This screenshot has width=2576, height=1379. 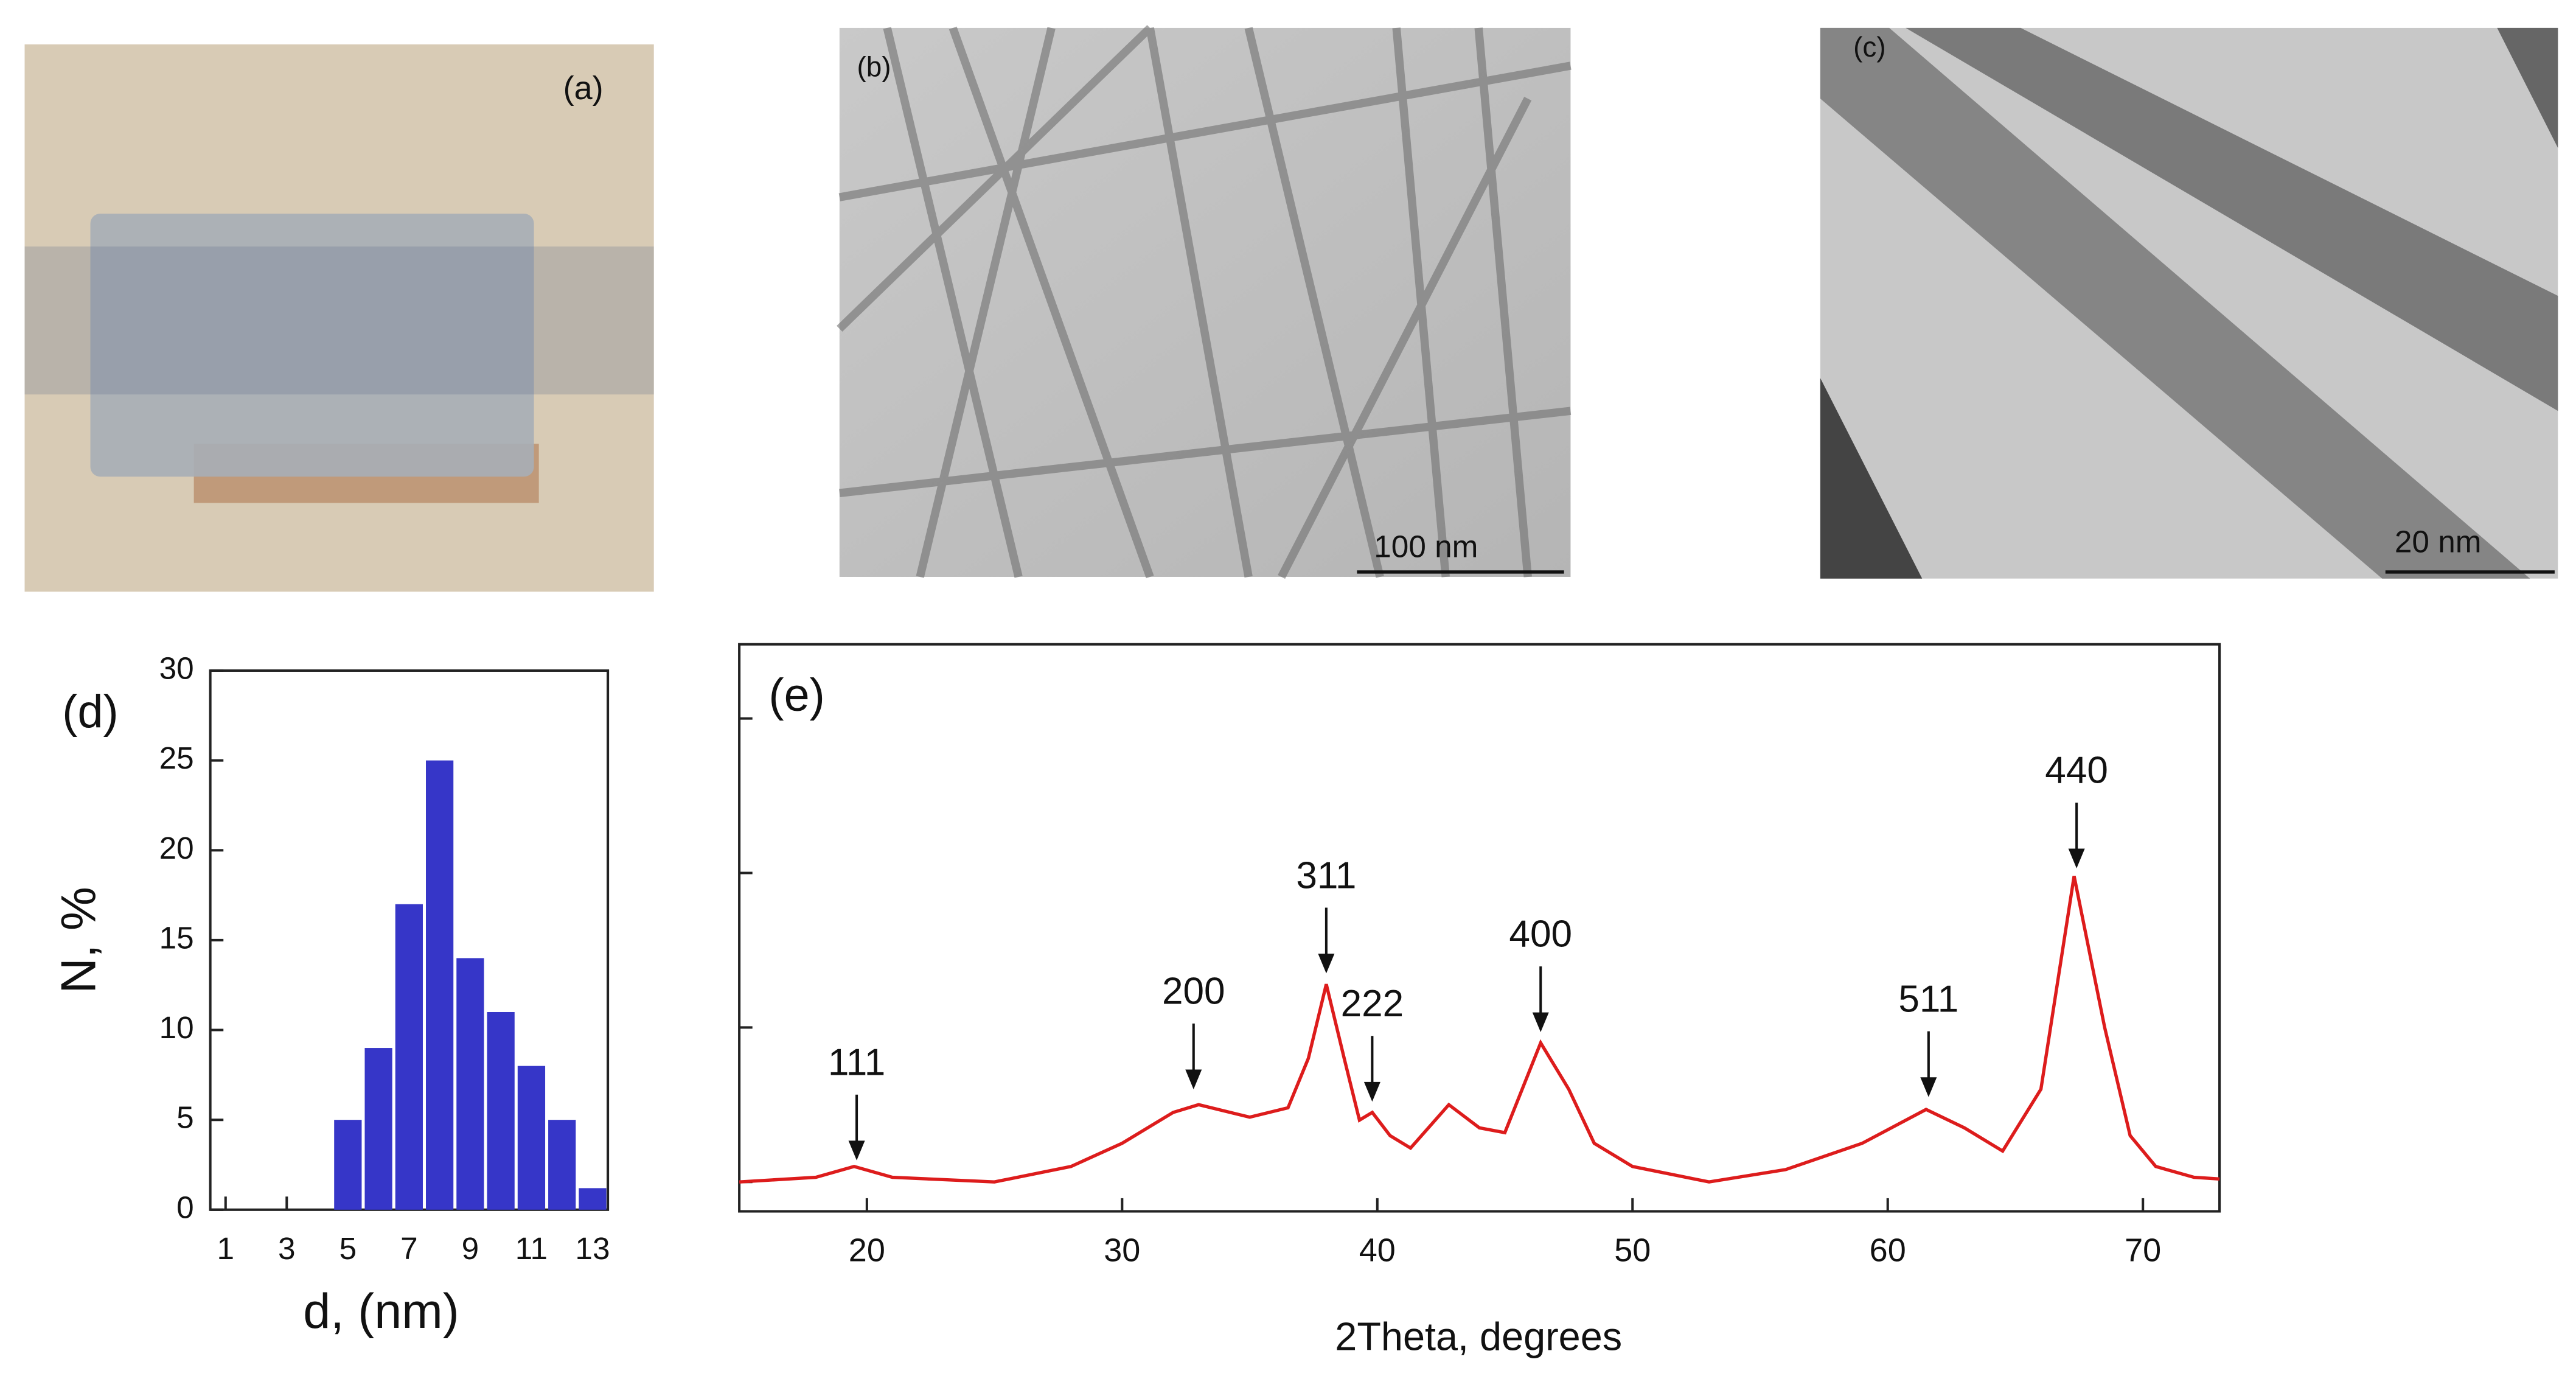 I want to click on photo-c, so click(x=2189, y=303).